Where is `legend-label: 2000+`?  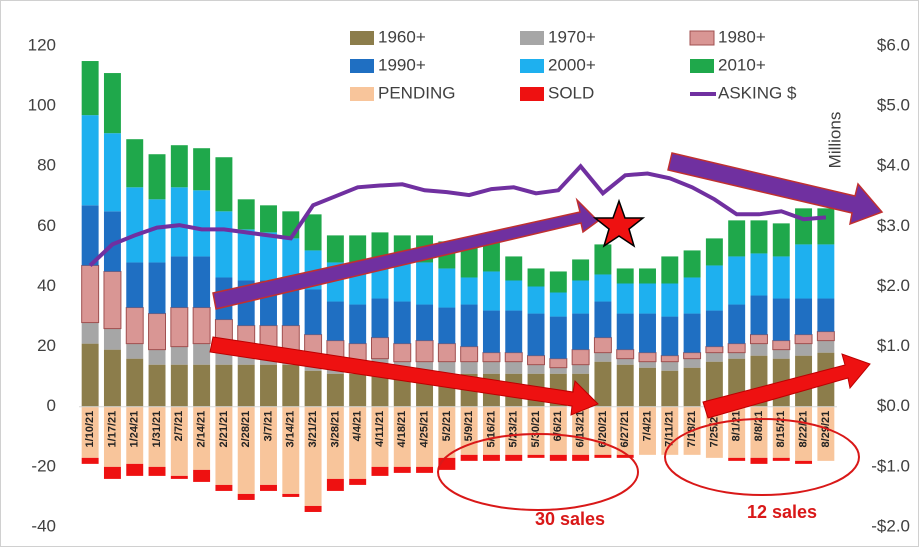
legend-label: 2000+ is located at coordinates (572, 64).